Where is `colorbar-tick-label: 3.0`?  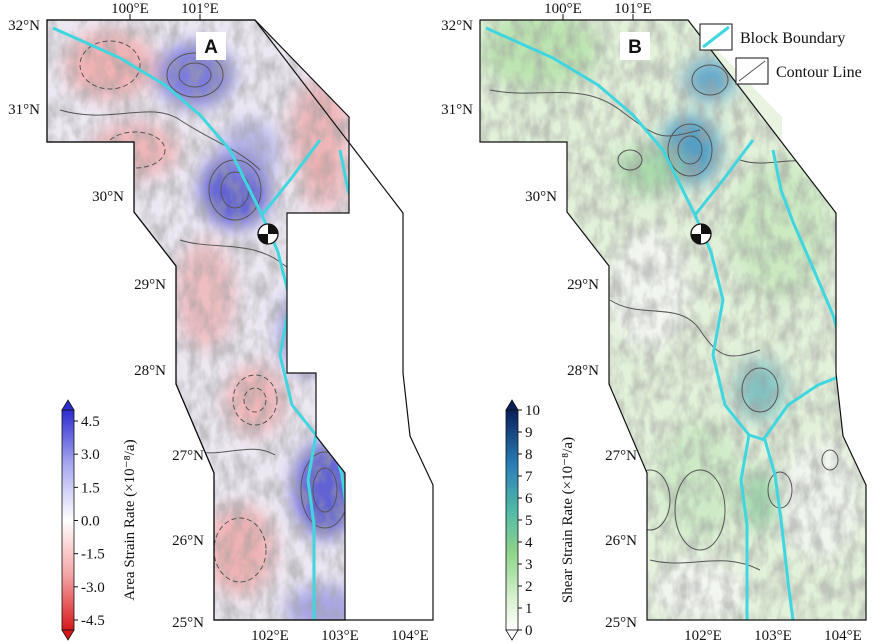
colorbar-tick-label: 3.0 is located at coordinates (90, 455).